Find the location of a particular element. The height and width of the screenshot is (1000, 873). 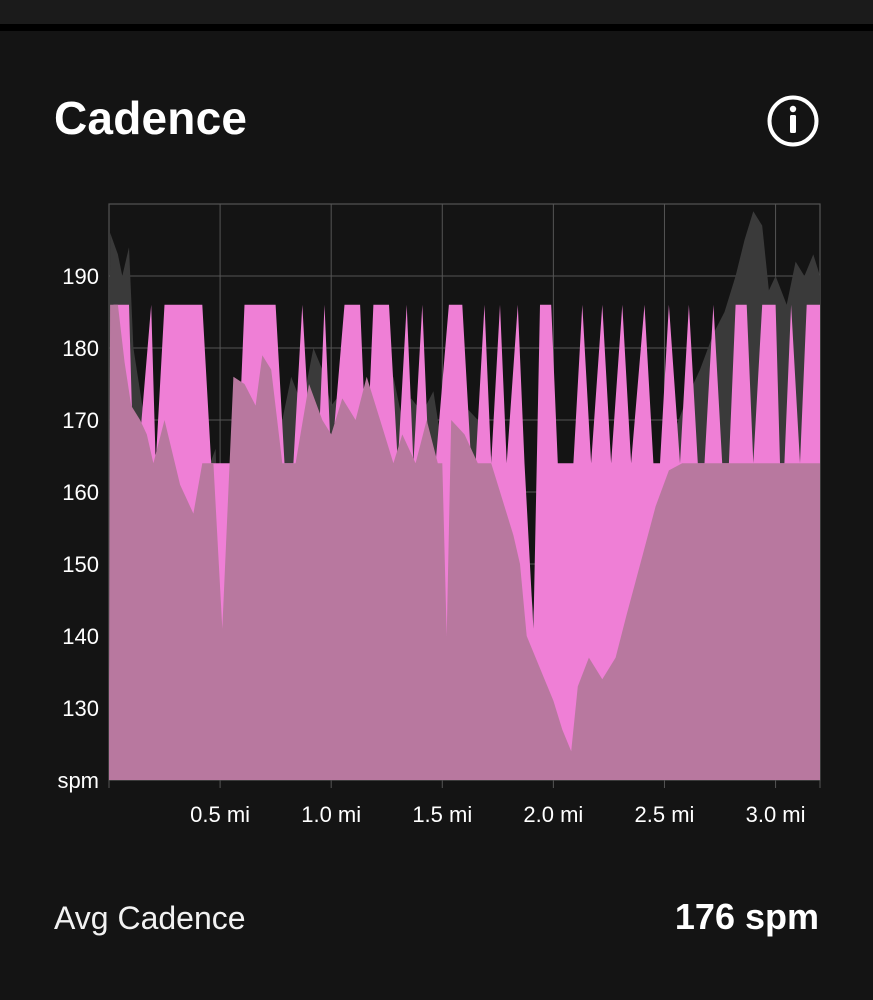

x-tick-label: 1.5 mi is located at coordinates (442, 814).